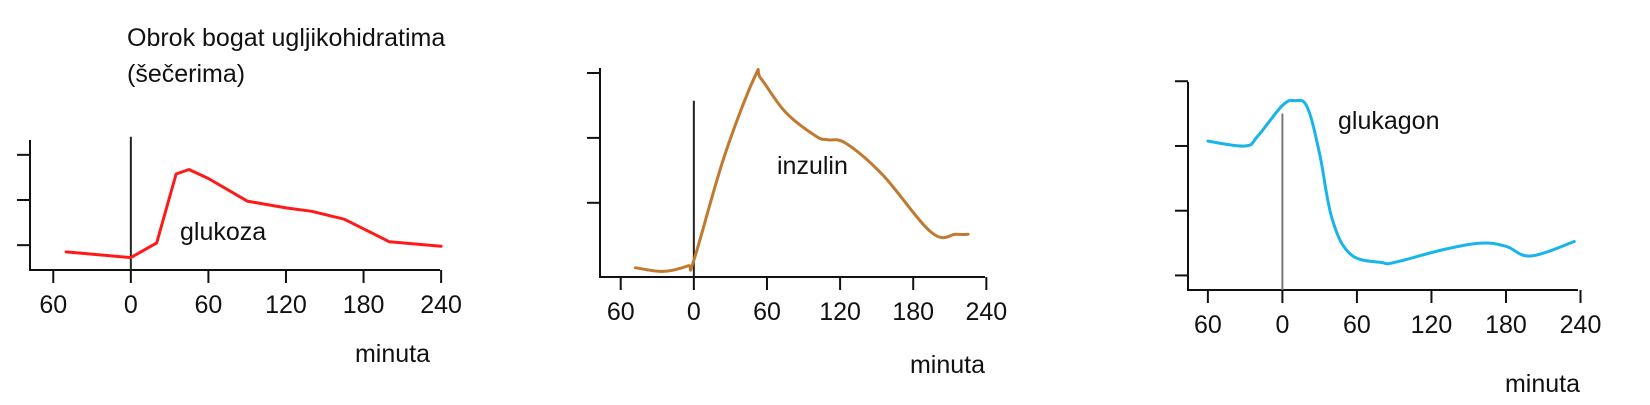  Describe the element at coordinates (286, 38) in the screenshot. I see `meal-annotation-line1: Obrok bogat ugljikohidratima` at that location.